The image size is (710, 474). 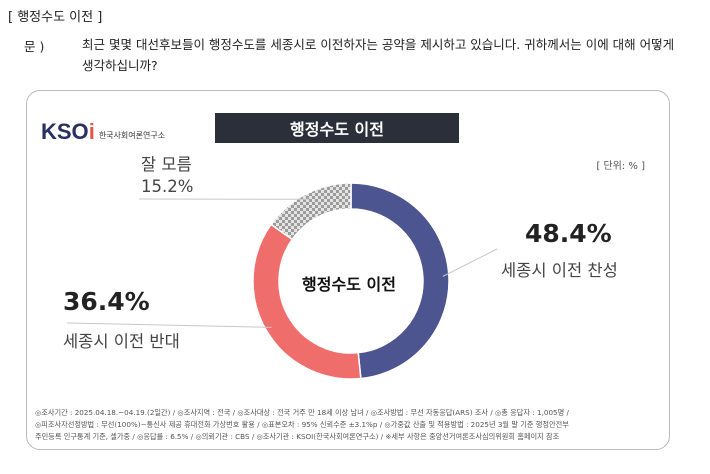 What do you see at coordinates (470, 262) in the screenshot?
I see `approve-leader-line` at bounding box center [470, 262].